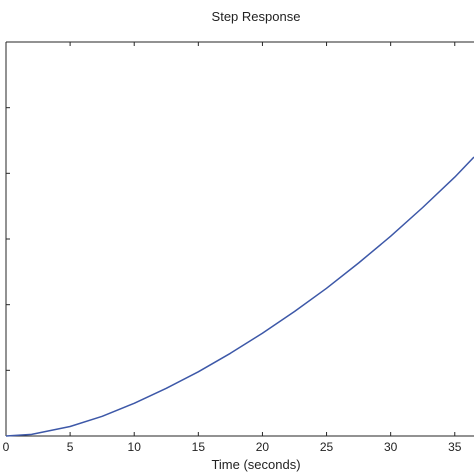 This screenshot has width=474, height=474. I want to click on x-tick-label: 35, so click(455, 447).